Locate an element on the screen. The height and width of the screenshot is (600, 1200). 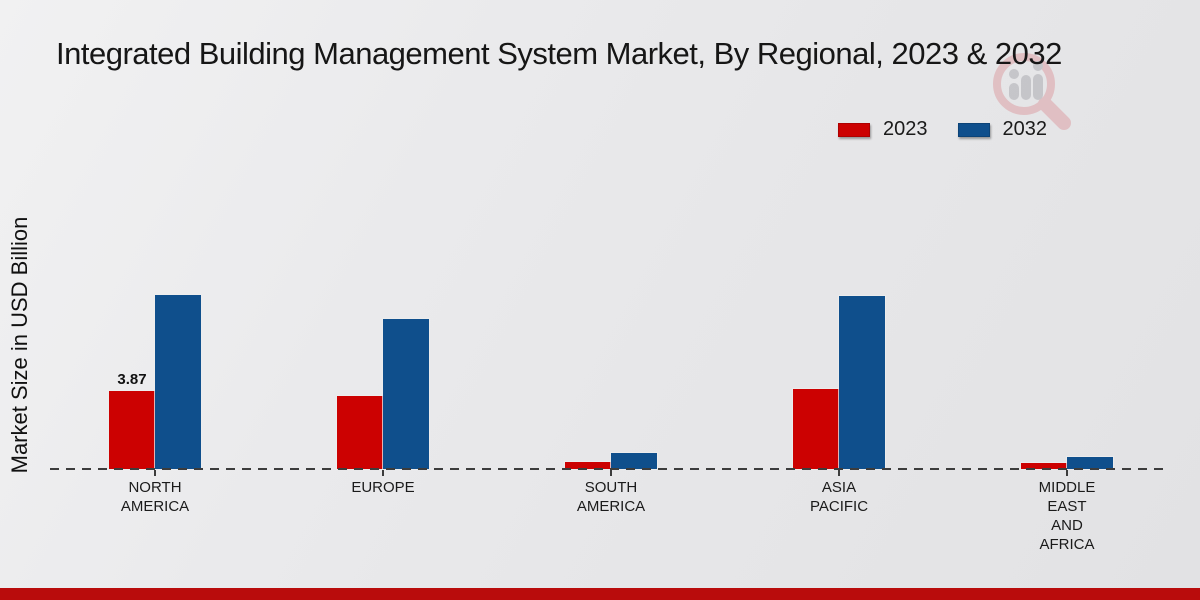
bar-2023-asia-pacific is located at coordinates (816, 429).